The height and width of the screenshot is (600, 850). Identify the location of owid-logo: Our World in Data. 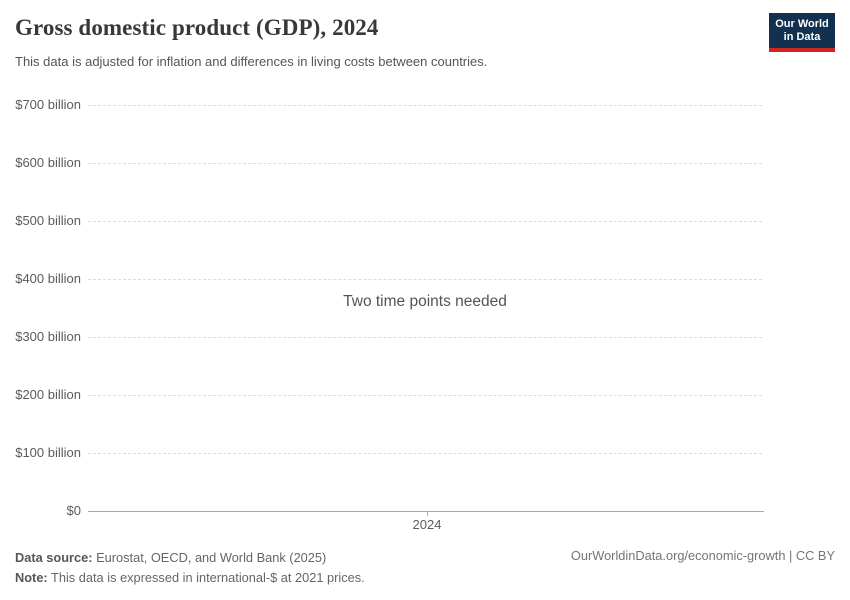
(802, 32).